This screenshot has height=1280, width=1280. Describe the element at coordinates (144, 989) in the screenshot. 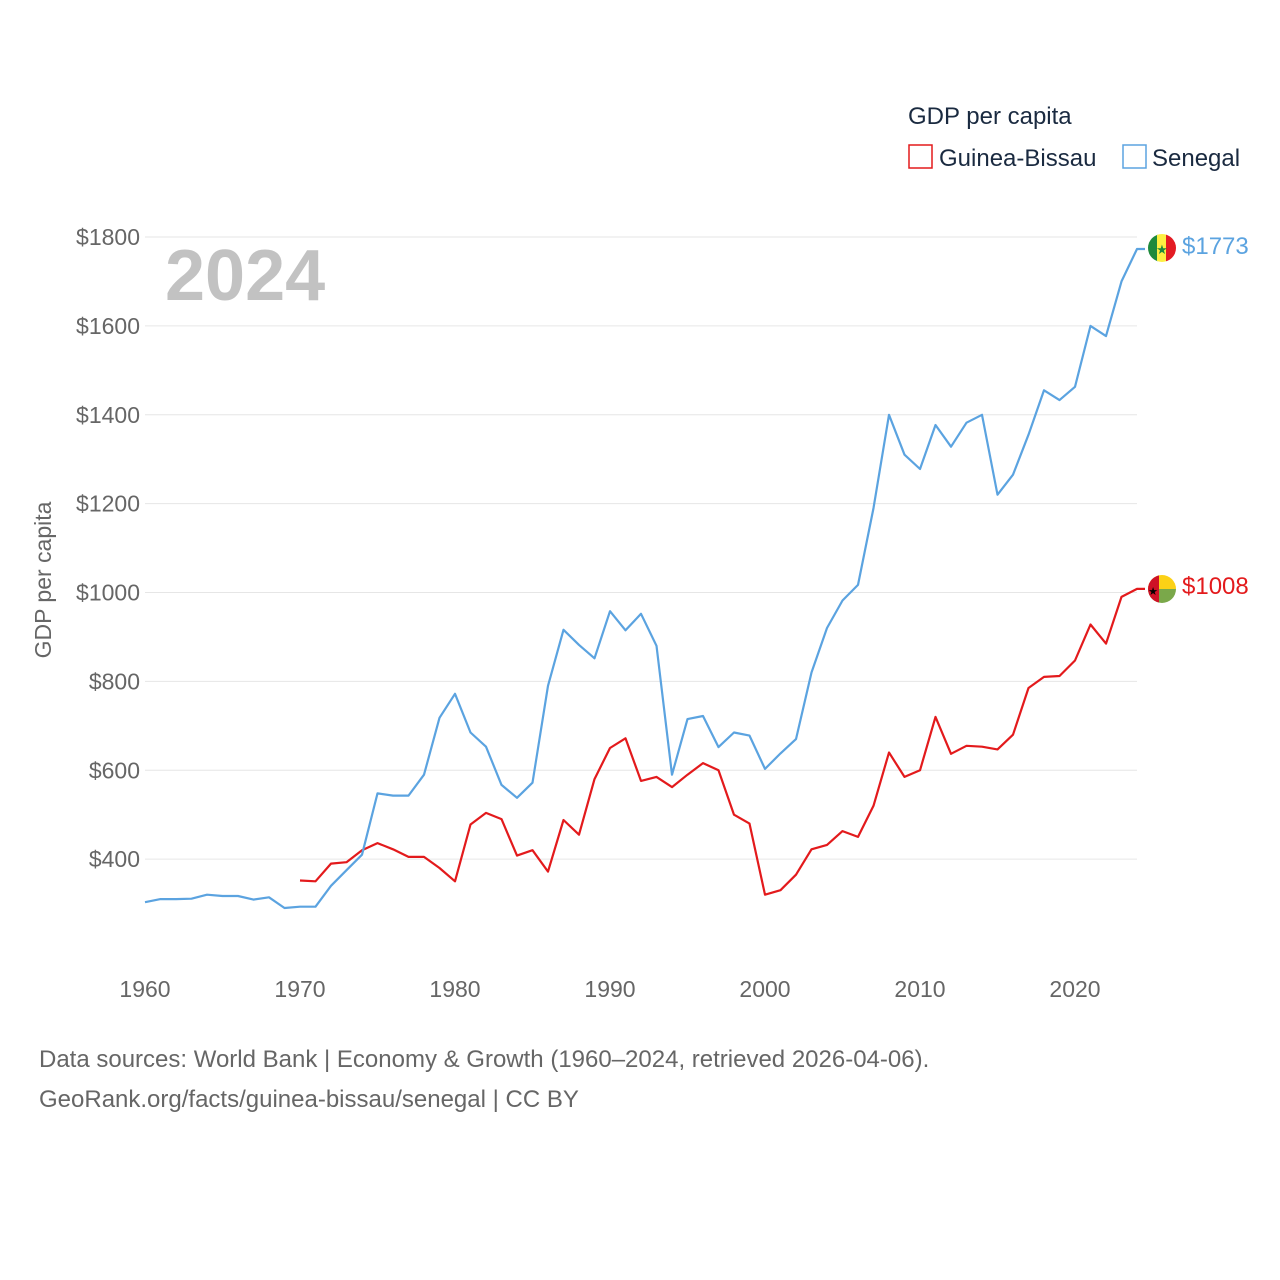

I see `x-tick-label: 1960` at that location.